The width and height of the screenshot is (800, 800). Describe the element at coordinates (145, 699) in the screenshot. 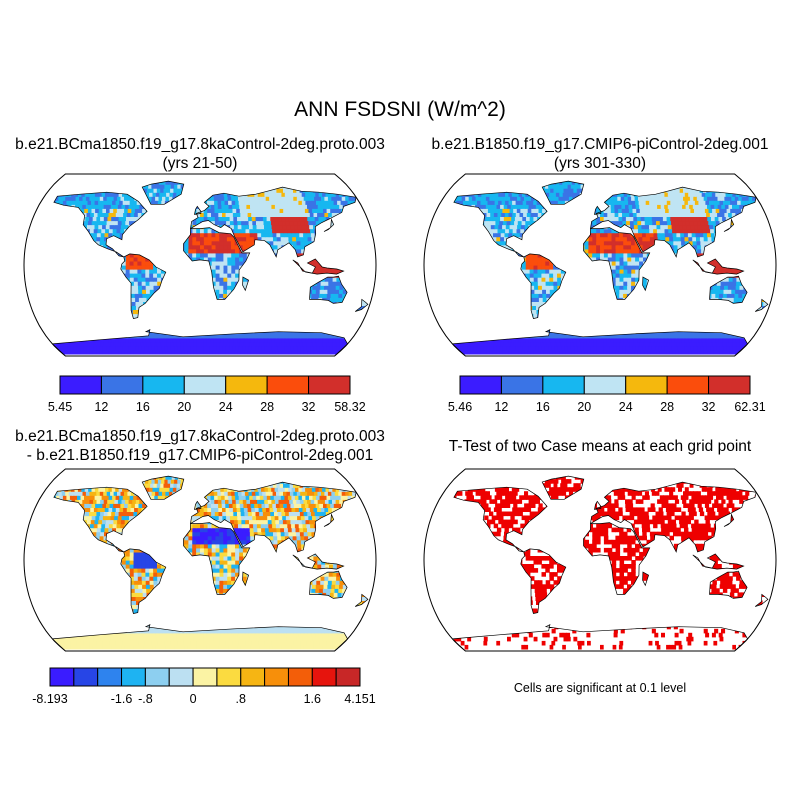

I see `colorbar-diff-label: -.8` at that location.